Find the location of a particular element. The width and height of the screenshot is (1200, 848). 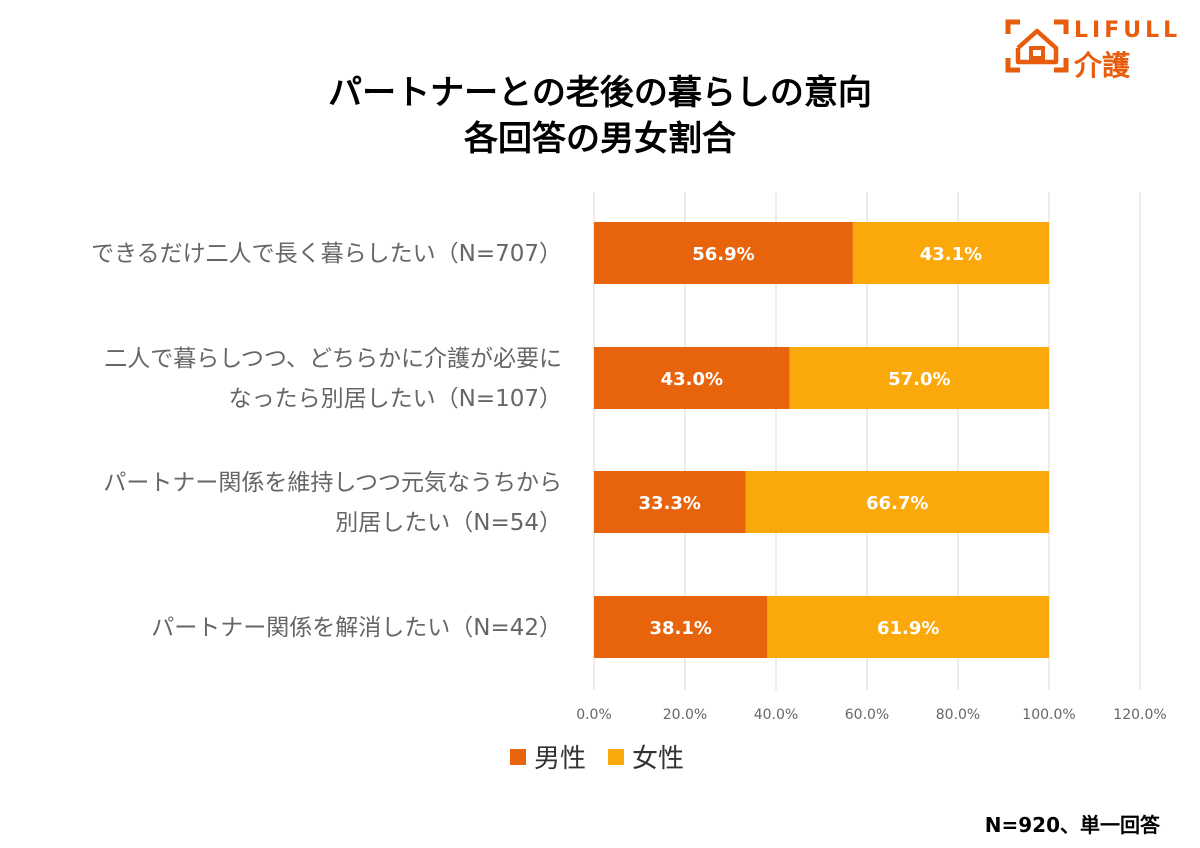

legend-label-female: 女性 is located at coordinates (658, 759).